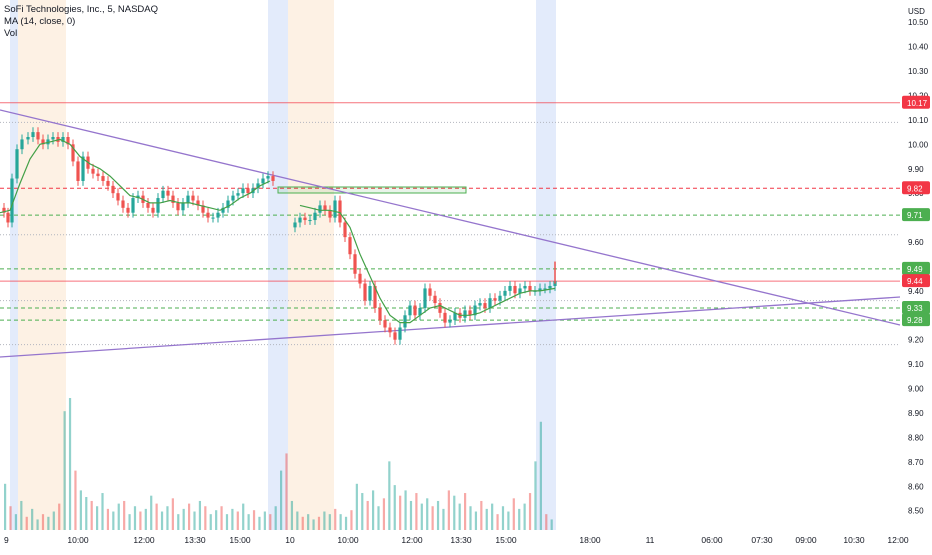 The height and width of the screenshot is (555, 932). What do you see at coordinates (916, 462) in the screenshot?
I see `y-tick-label: 8.70` at bounding box center [916, 462].